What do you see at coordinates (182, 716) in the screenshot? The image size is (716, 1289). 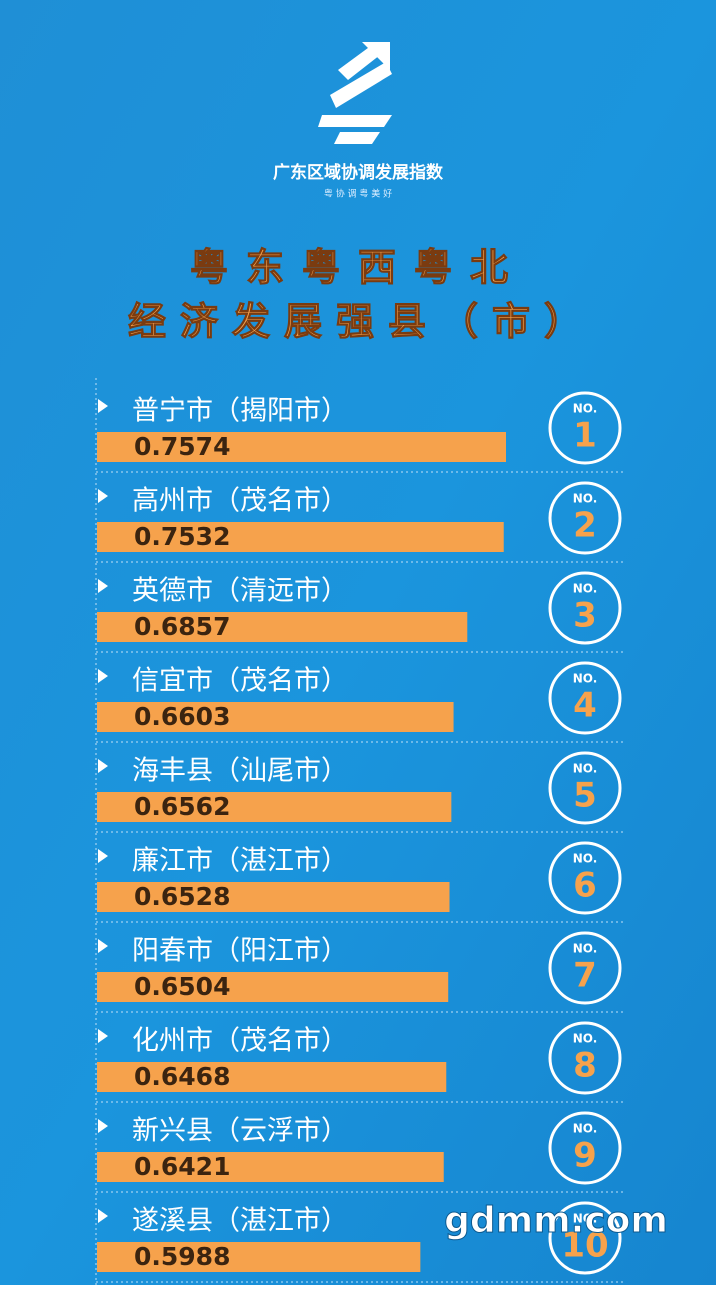 I see `value-label: 0.6603` at bounding box center [182, 716].